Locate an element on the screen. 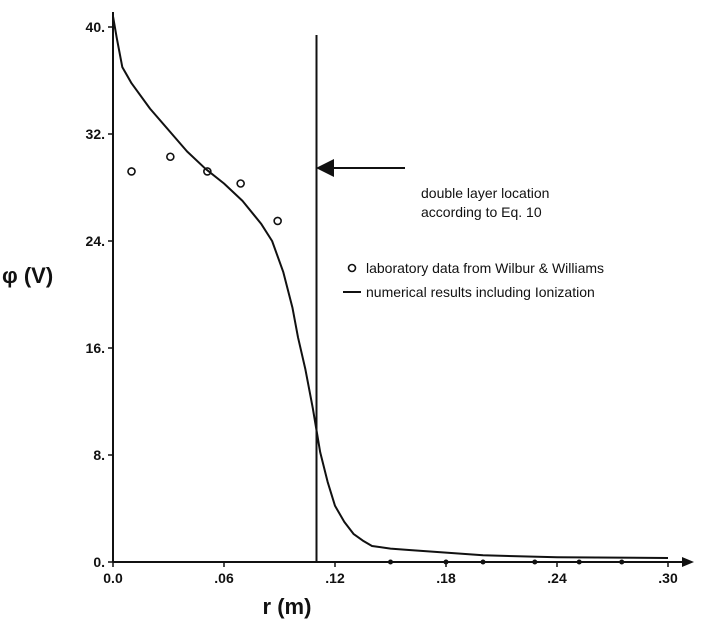 The height and width of the screenshot is (629, 726). annotation-line-2: according to Eq. 10 is located at coordinates (481, 212).